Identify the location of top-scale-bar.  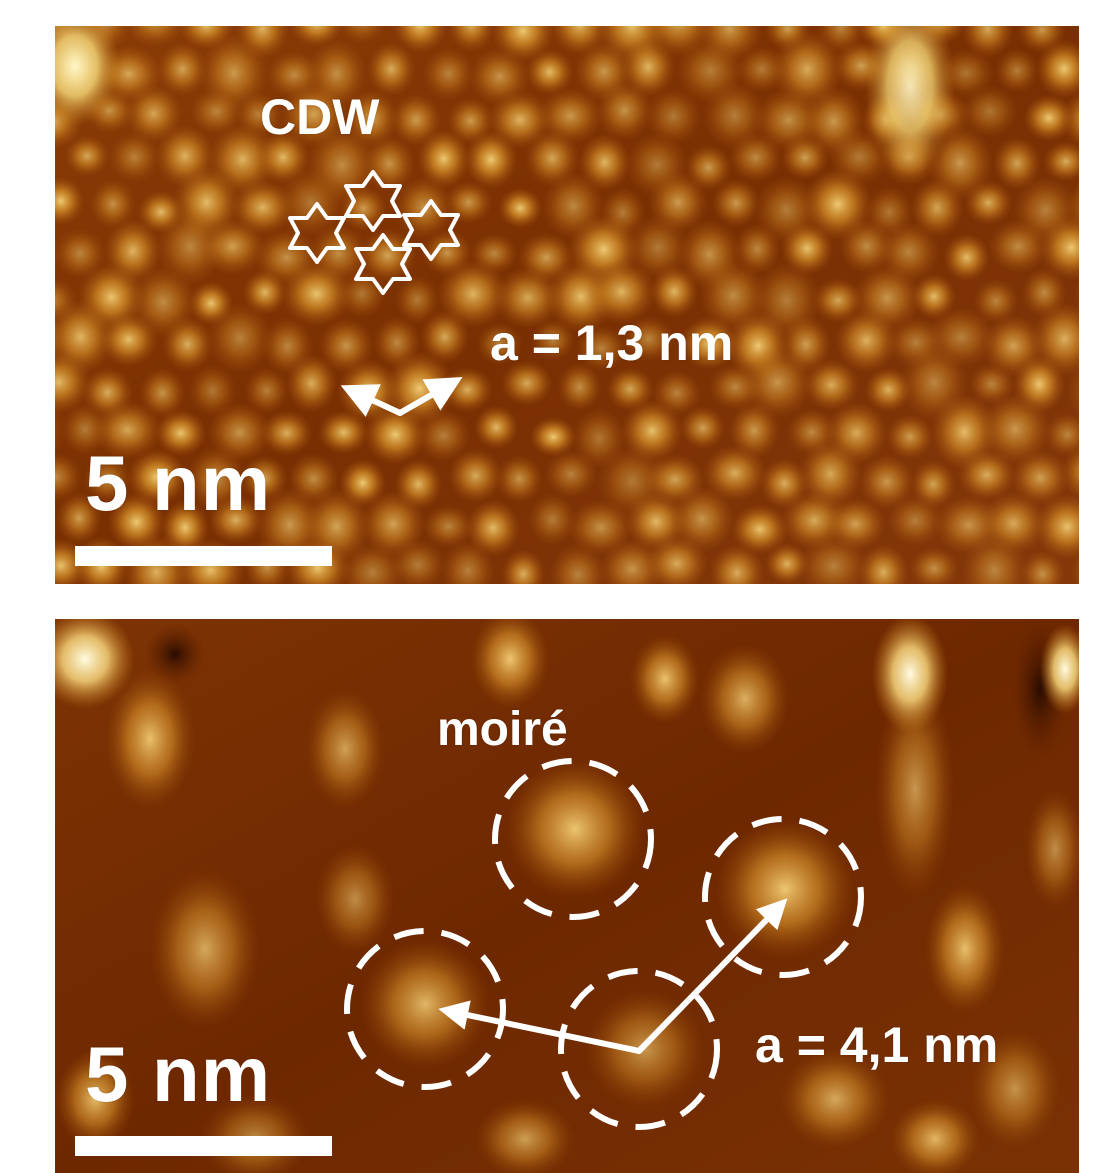
(203, 556).